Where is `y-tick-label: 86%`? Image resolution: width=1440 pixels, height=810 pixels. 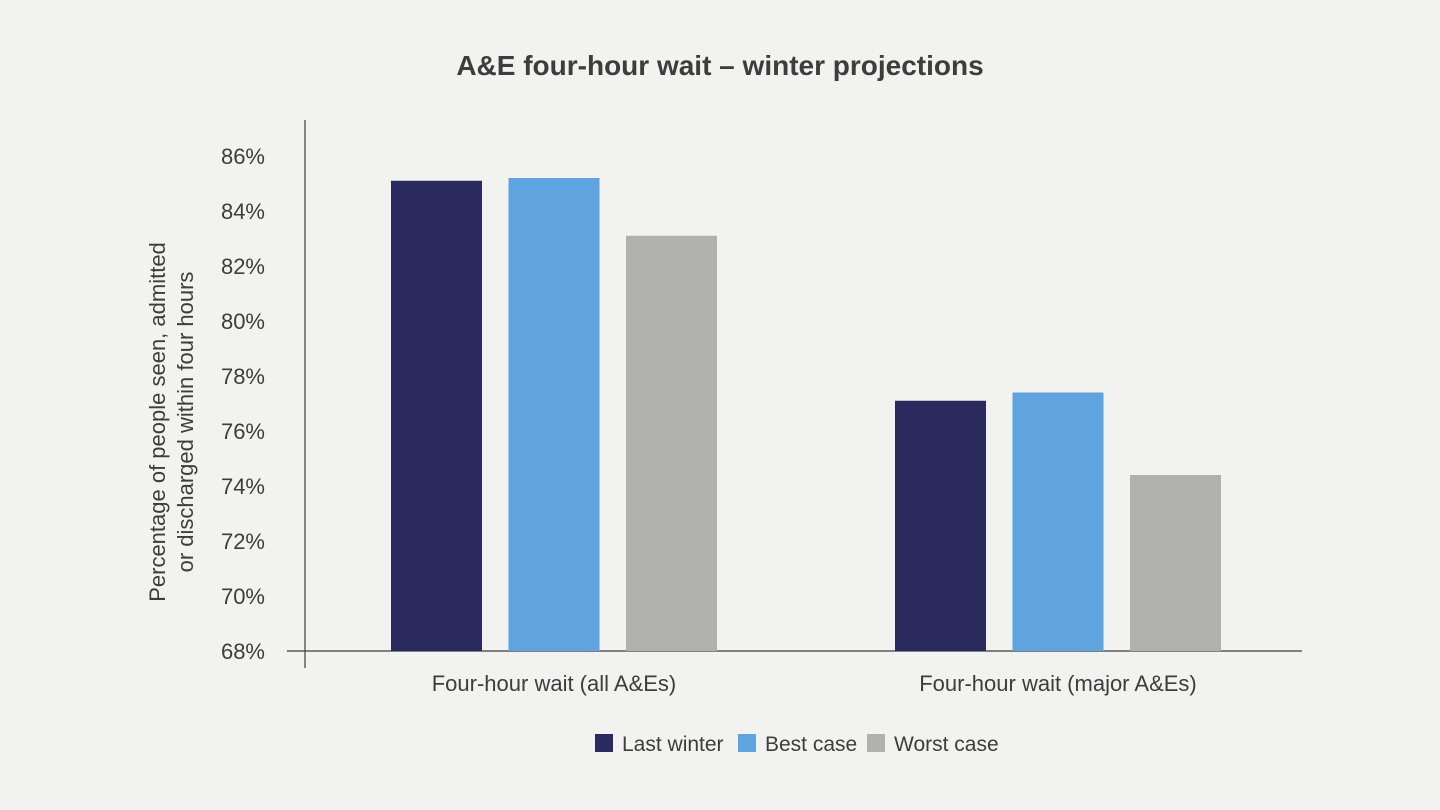 y-tick-label: 86% is located at coordinates (243, 156).